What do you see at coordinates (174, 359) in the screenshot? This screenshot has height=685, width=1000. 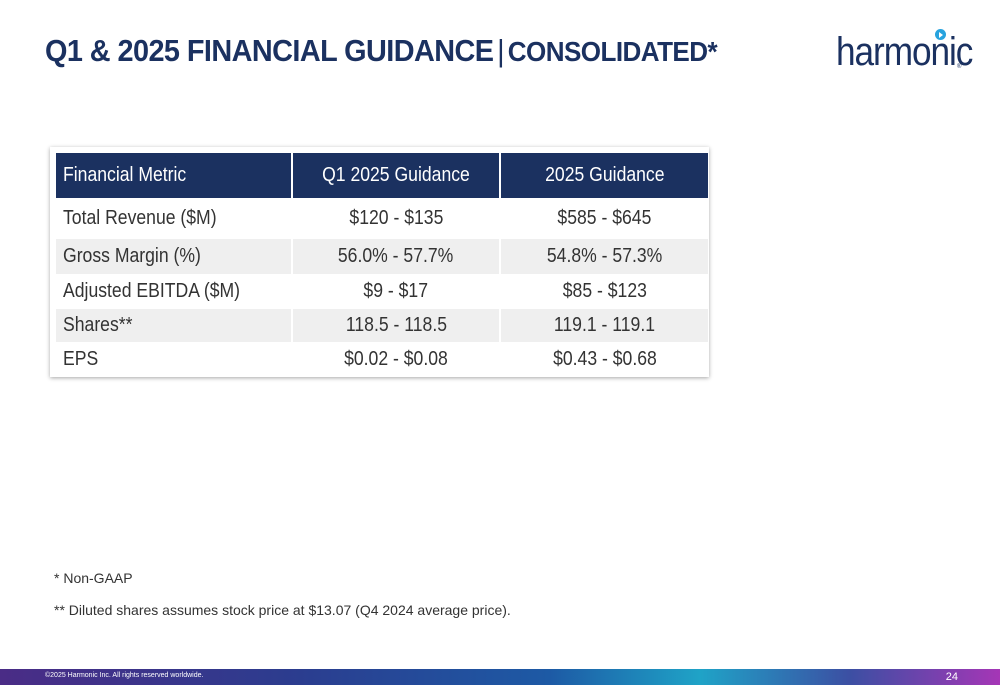 I see `metric-cell: EPS` at bounding box center [174, 359].